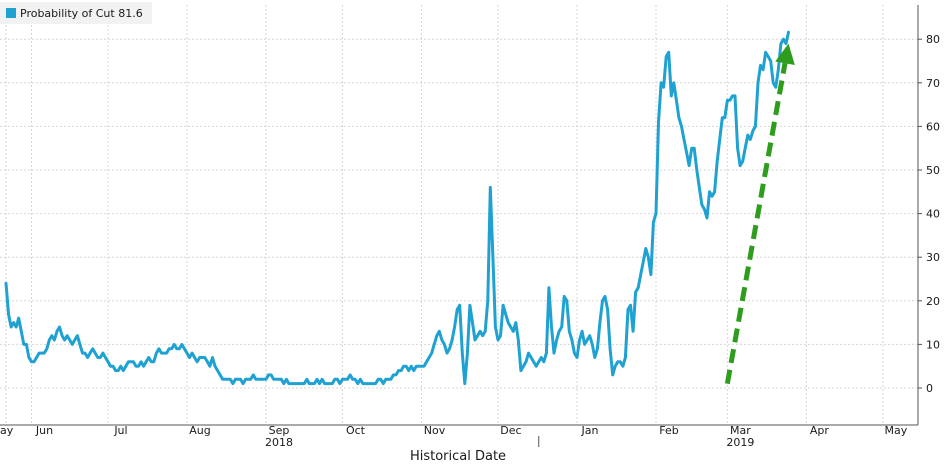 The width and height of the screenshot is (952, 466). What do you see at coordinates (279, 442) in the screenshot?
I see `x-year-label: 2018` at bounding box center [279, 442].